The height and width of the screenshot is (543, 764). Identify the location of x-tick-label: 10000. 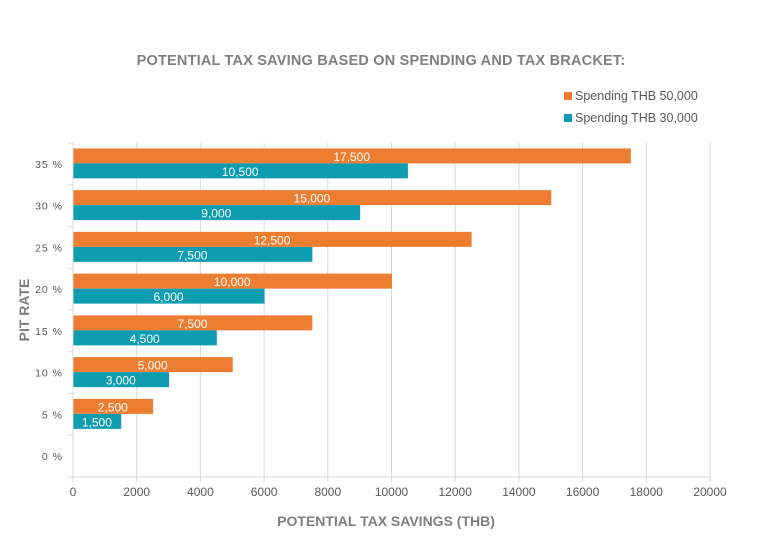
(392, 492).